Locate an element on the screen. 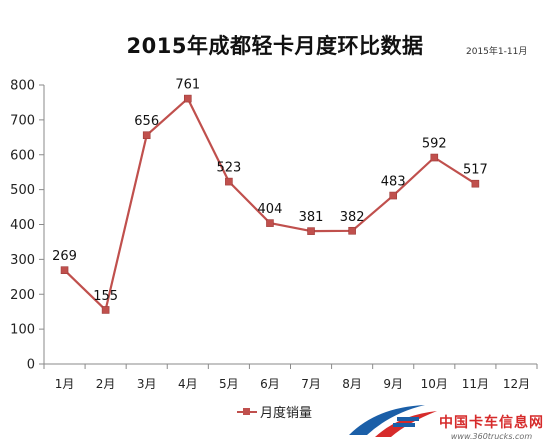 The height and width of the screenshot is (445, 550). legend-swatch is located at coordinates (247, 412).